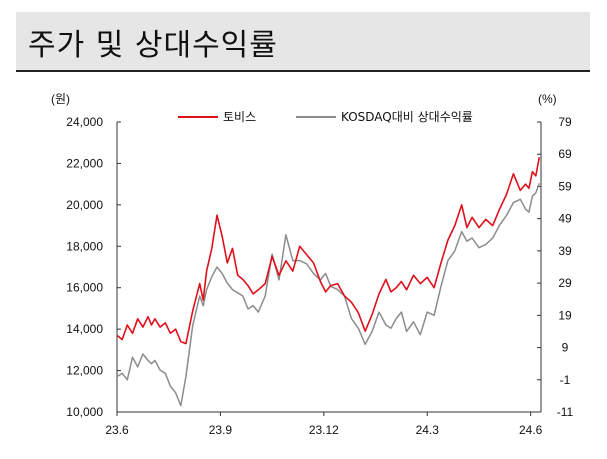  What do you see at coordinates (84, 371) in the screenshot?
I see `left-tick-label: 12,000` at bounding box center [84, 371].